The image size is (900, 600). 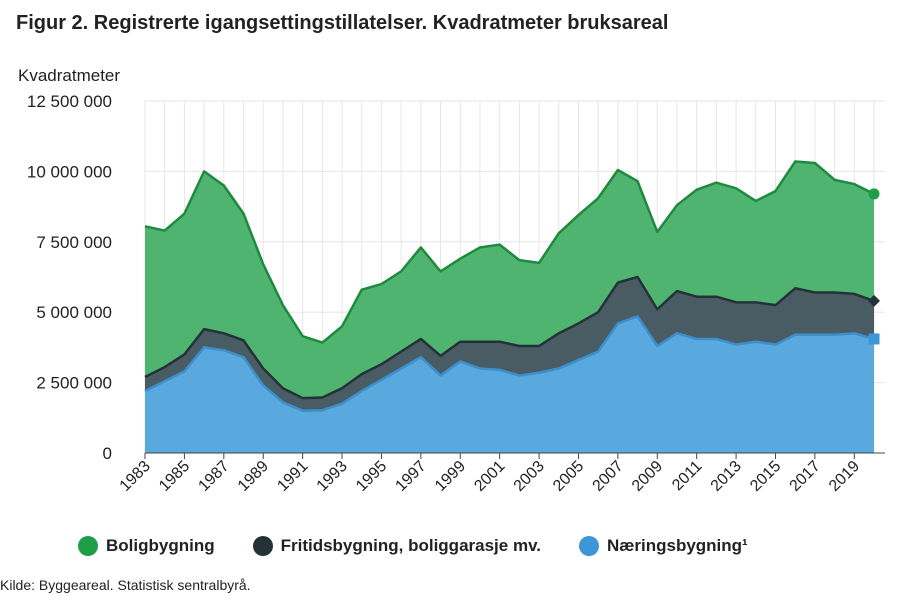 I want to click on x-tick-label: 2015, so click(x=765, y=476).